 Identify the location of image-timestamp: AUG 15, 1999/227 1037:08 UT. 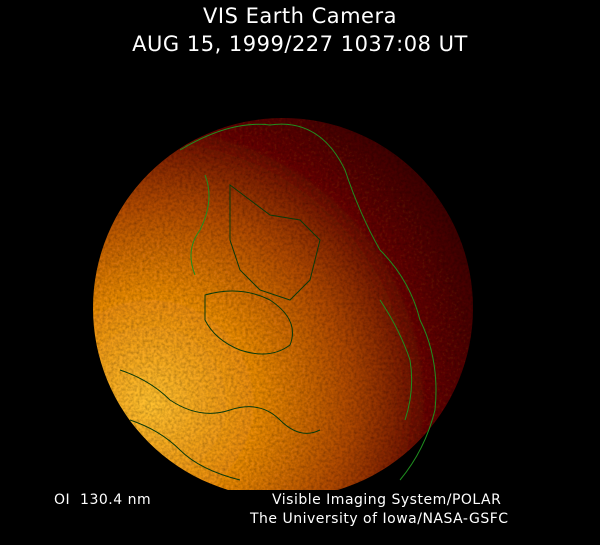
(300, 44).